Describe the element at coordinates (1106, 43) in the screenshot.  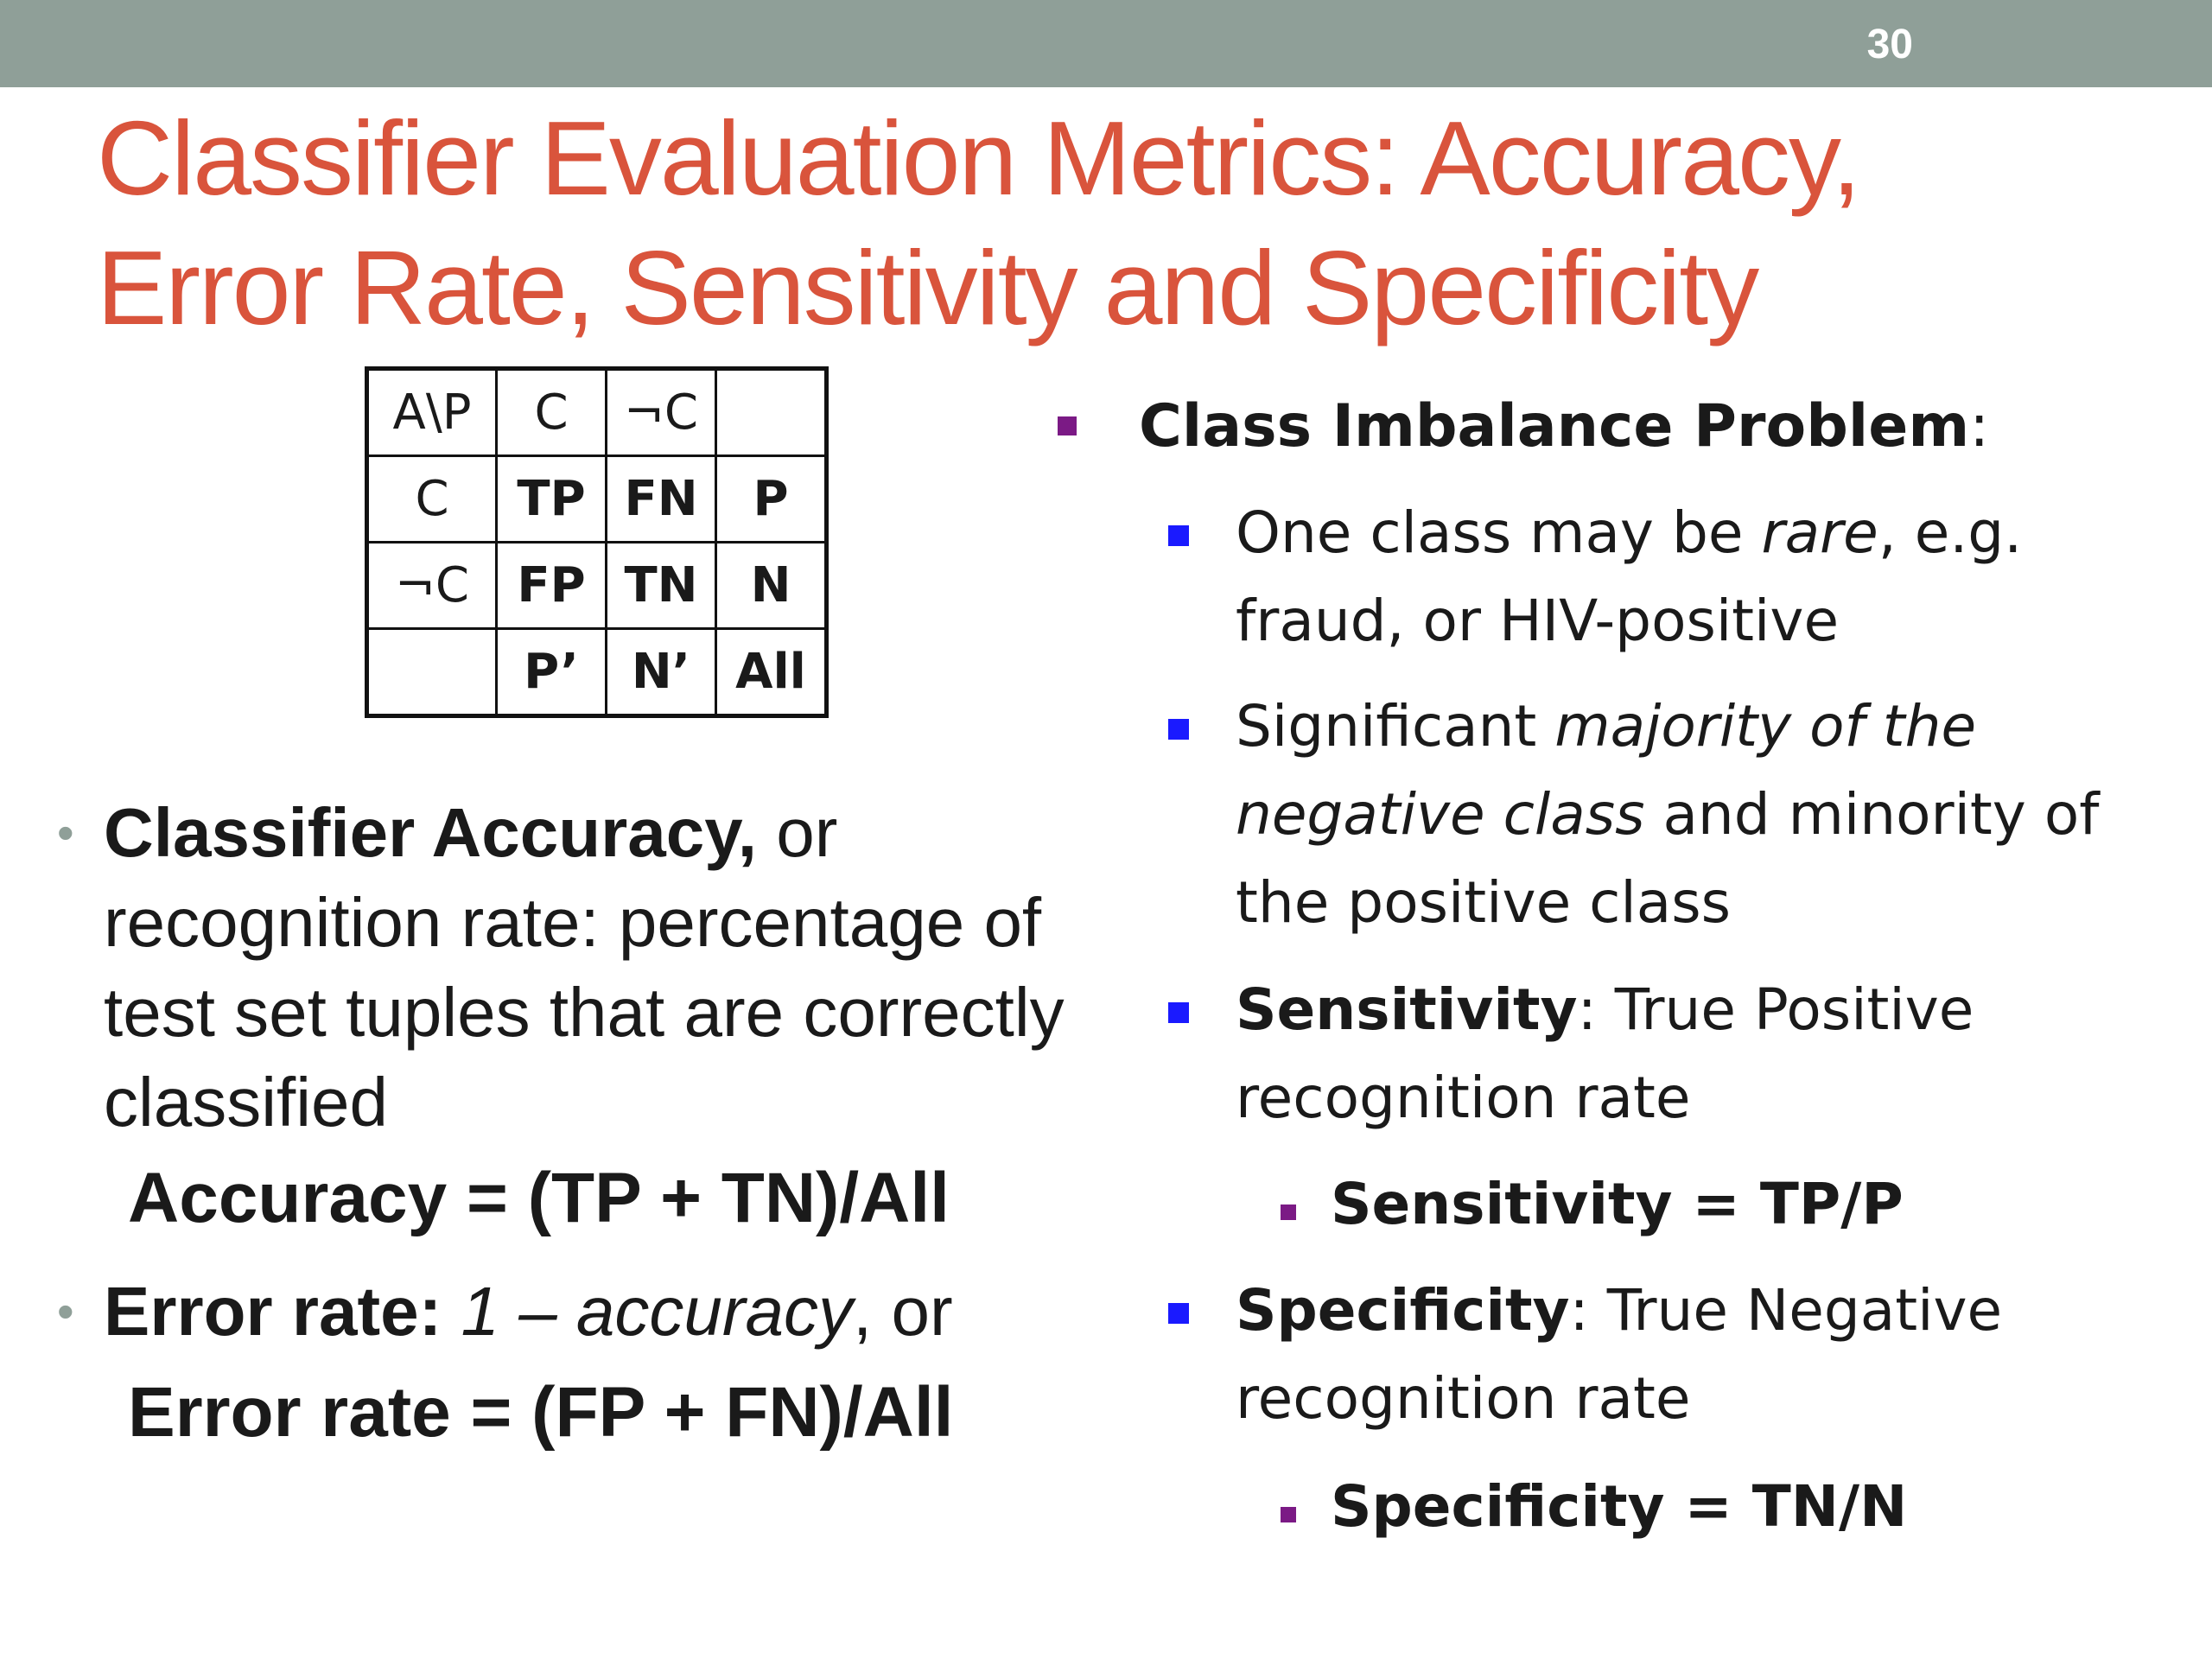
I see `slide-header-bar: 30` at that location.